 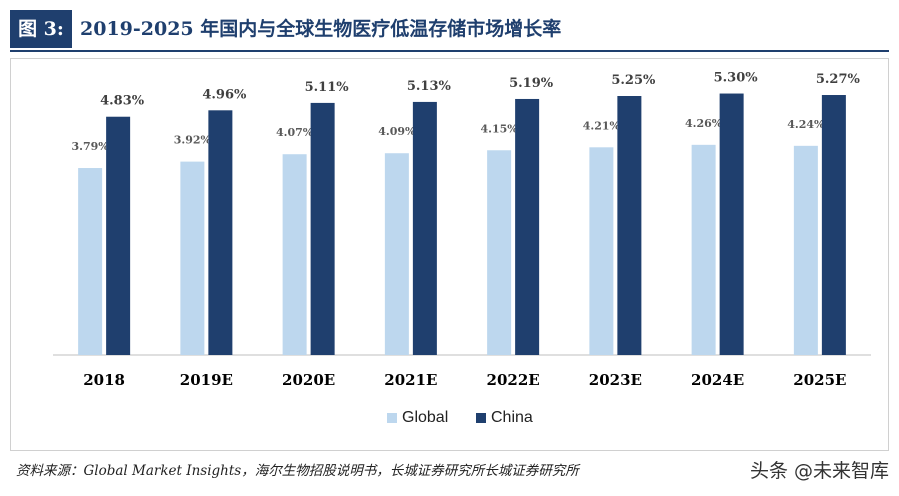 What do you see at coordinates (90, 261) in the screenshot?
I see `bar-global-2018` at bounding box center [90, 261].